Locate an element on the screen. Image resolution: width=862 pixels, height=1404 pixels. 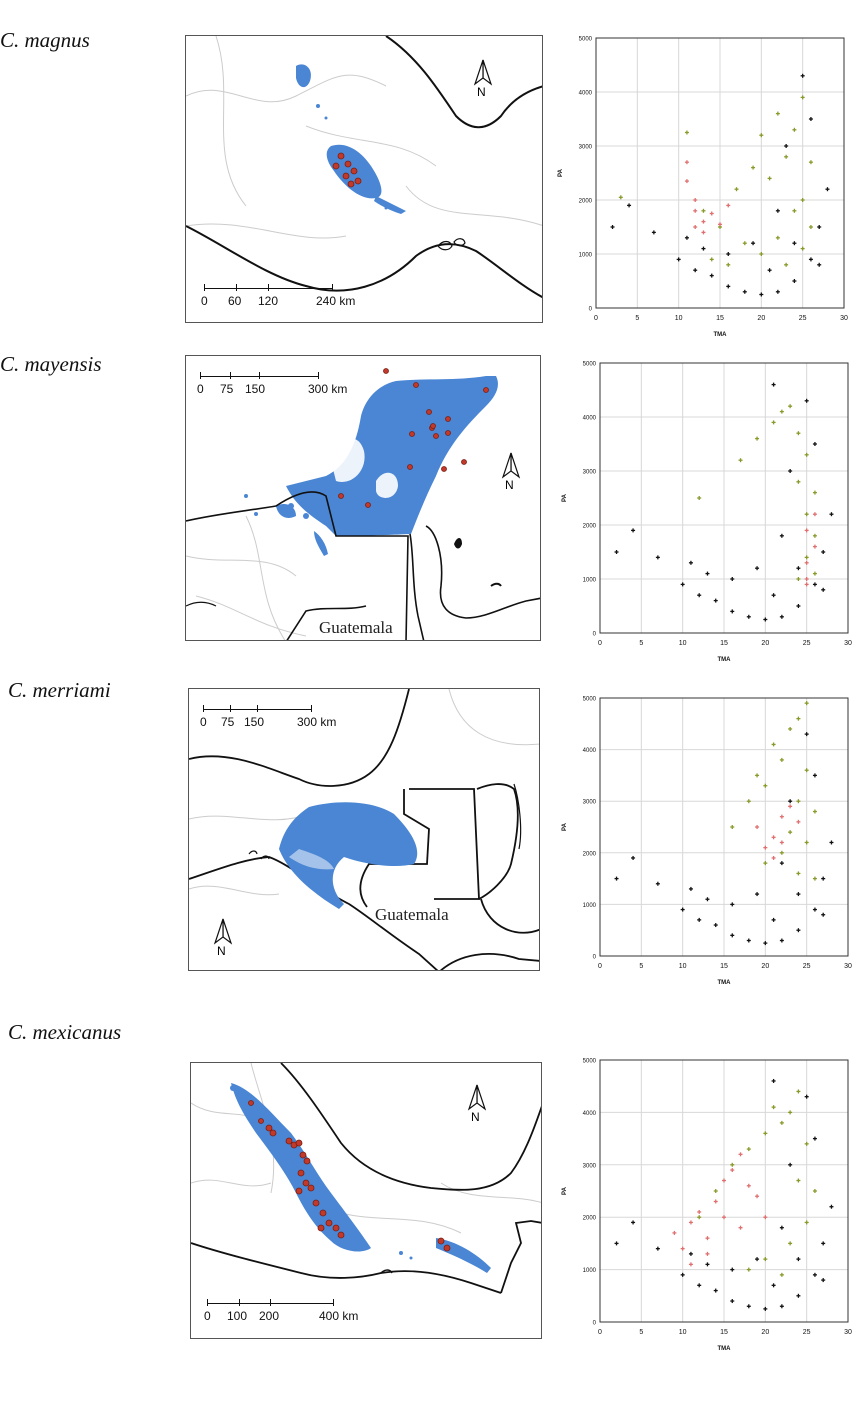
x-axis-label: TMA is located at coordinates (725, 1349).